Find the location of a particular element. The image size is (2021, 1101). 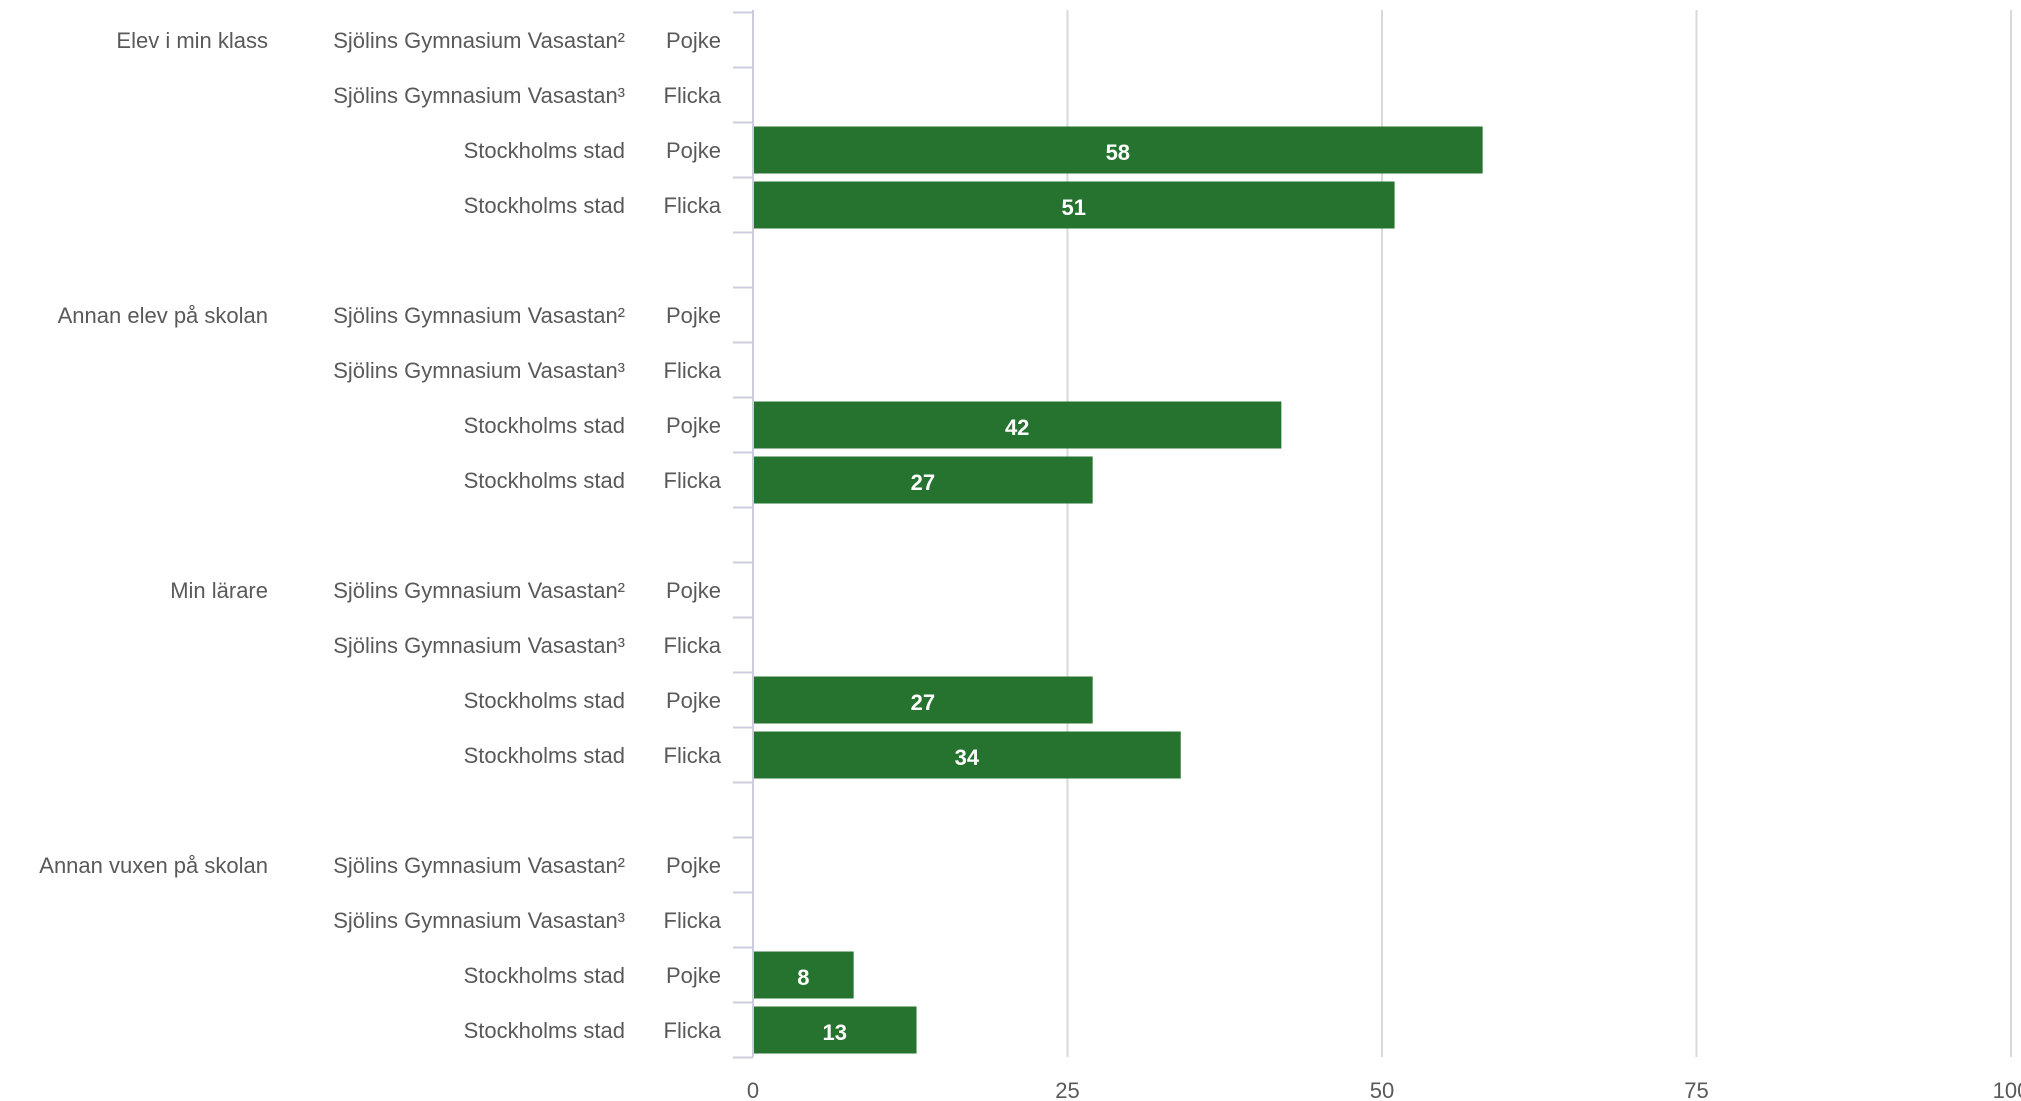

bar-value-label: 42 is located at coordinates (1017, 427).